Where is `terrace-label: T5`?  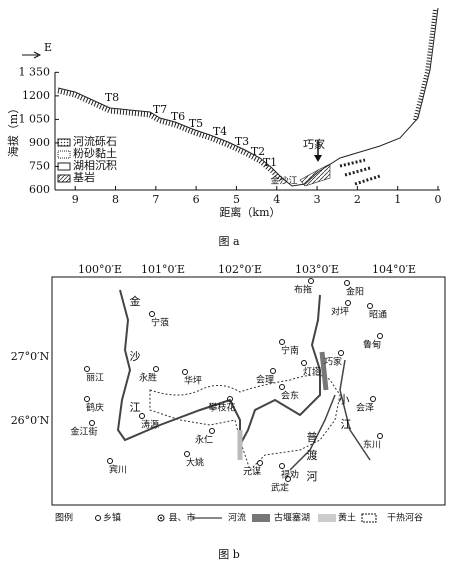 terrace-label: T5 is located at coordinates (196, 123).